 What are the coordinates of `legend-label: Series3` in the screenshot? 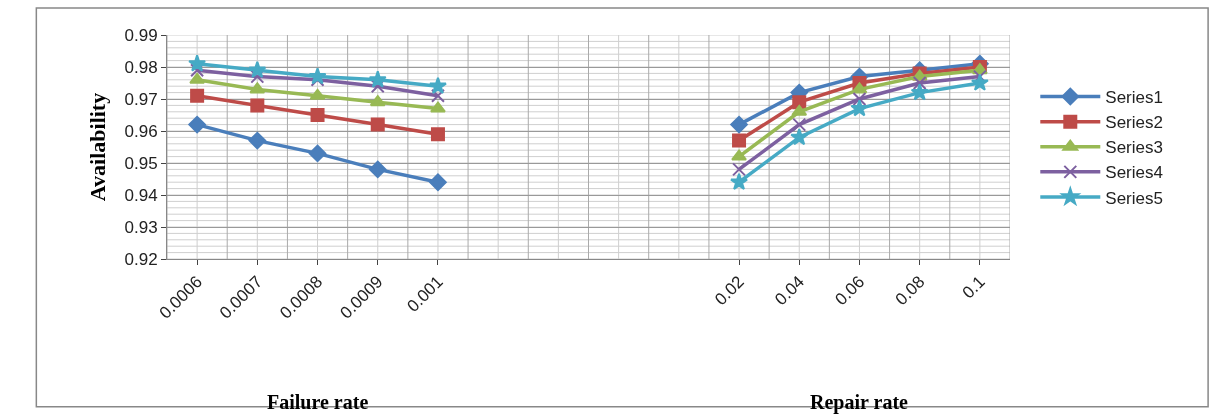 It's located at (1134, 148).